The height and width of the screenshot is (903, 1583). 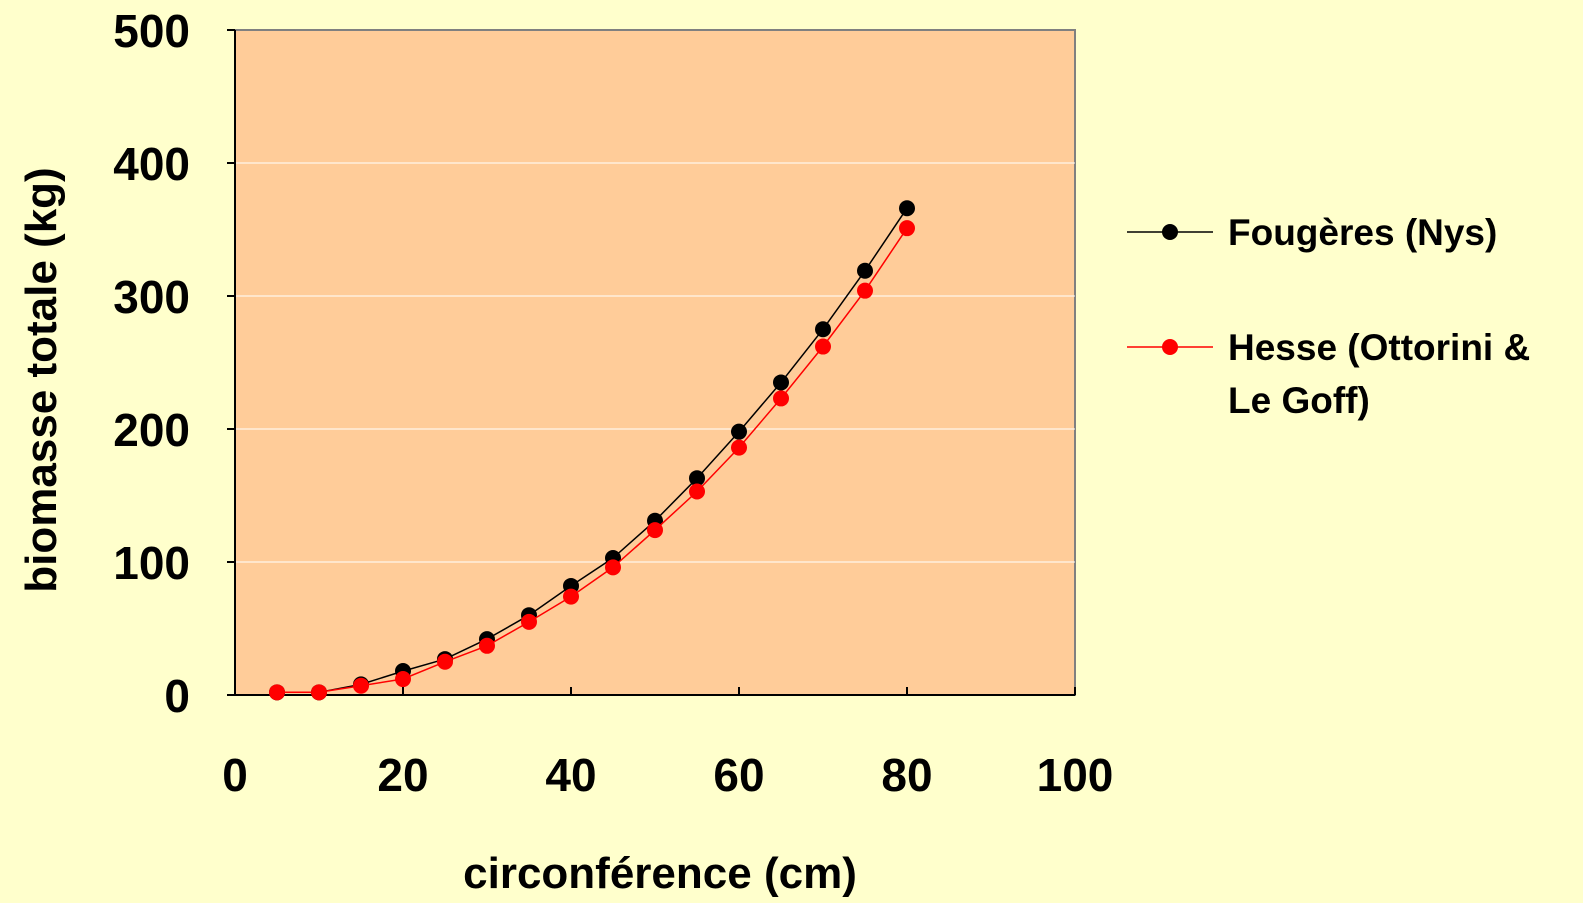 I want to click on legend-label-2: Le Goff), so click(x=1299, y=400).